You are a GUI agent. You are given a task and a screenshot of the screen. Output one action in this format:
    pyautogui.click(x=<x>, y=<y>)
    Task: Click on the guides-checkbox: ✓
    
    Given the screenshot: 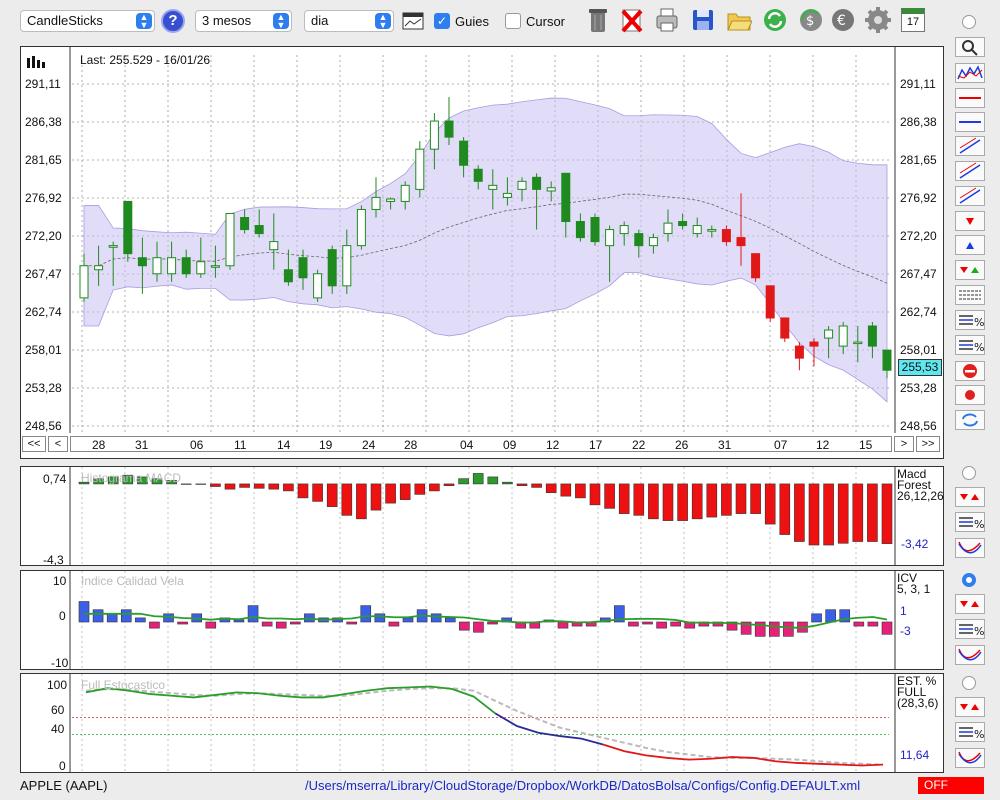 What is the action you would take?
    pyautogui.click(x=442, y=21)
    